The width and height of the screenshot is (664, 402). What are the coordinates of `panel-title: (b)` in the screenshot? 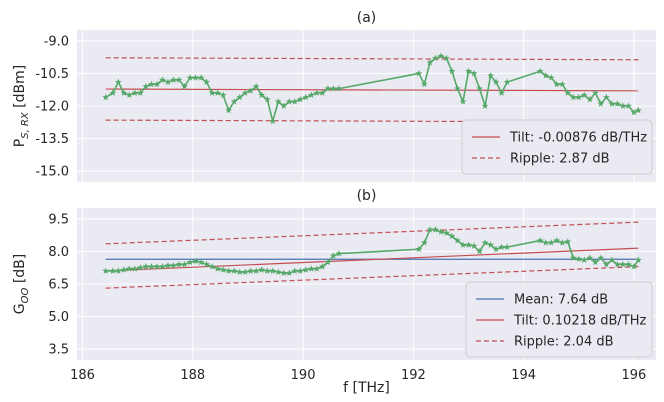 It's located at (367, 196).